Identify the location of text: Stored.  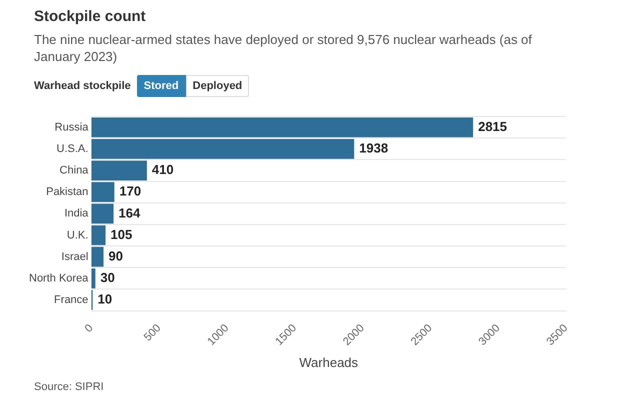
(161, 86).